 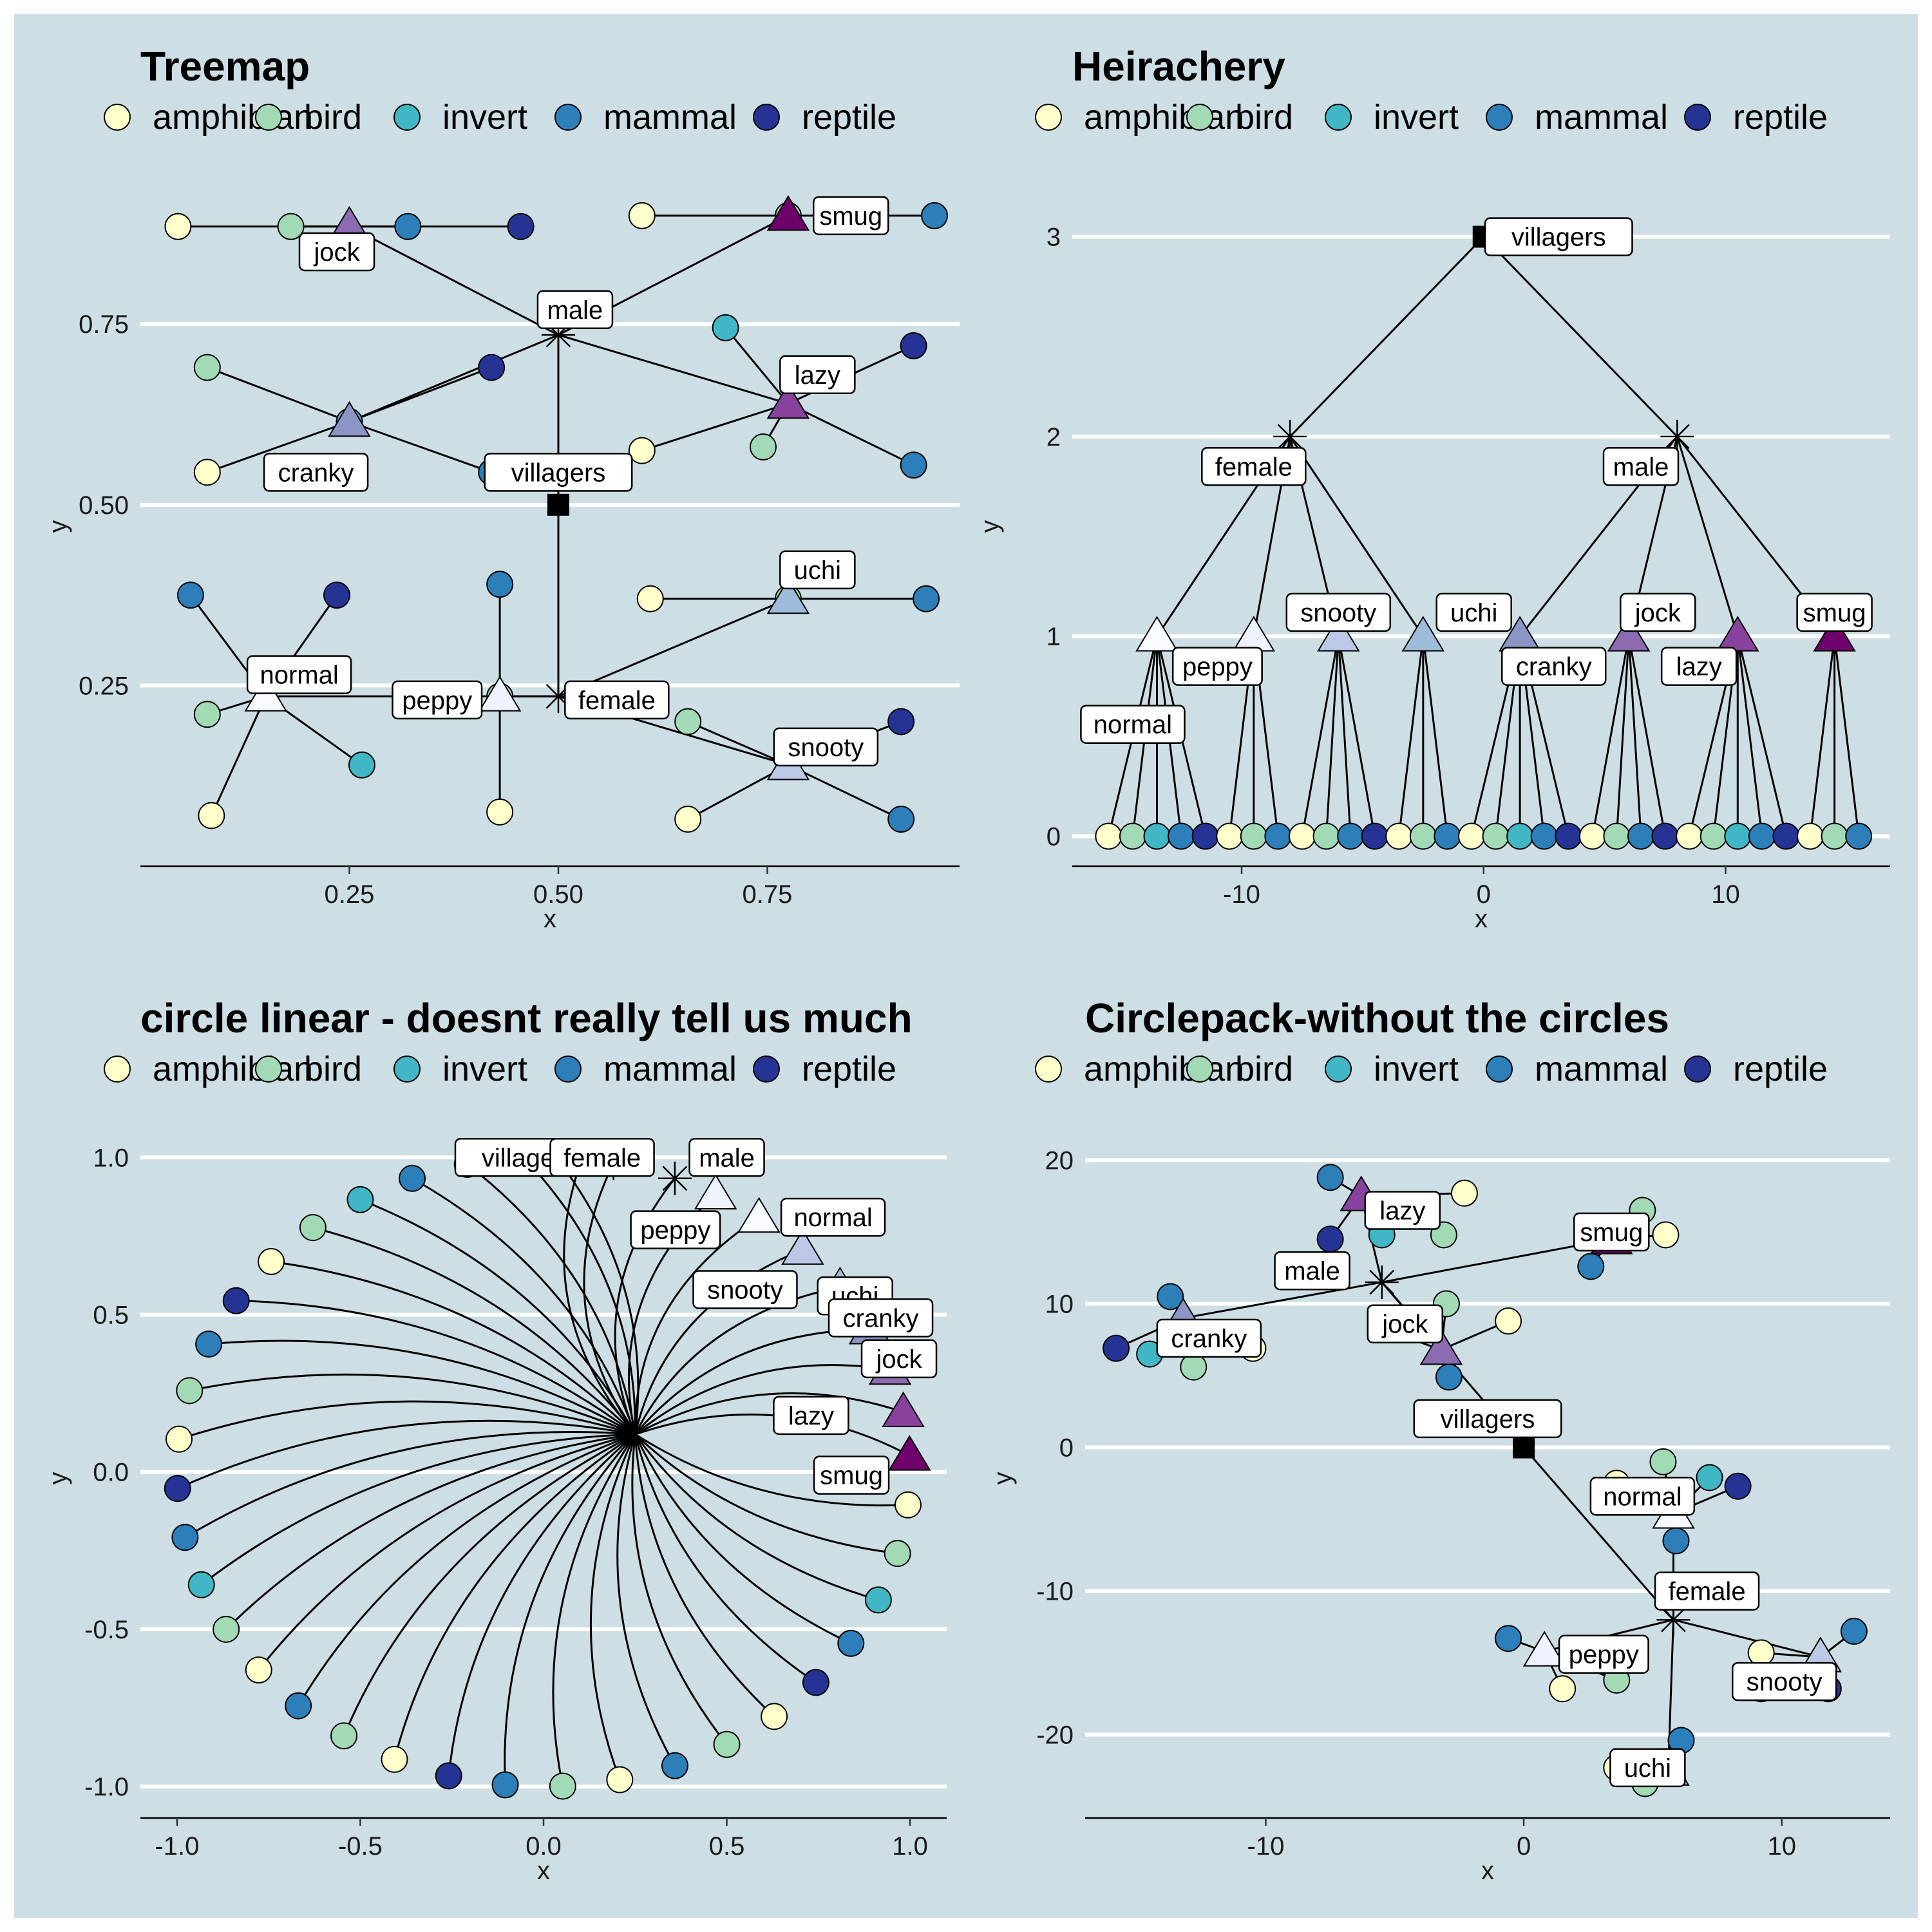 I want to click on legend-label-reptile: reptile, so click(x=849, y=117).